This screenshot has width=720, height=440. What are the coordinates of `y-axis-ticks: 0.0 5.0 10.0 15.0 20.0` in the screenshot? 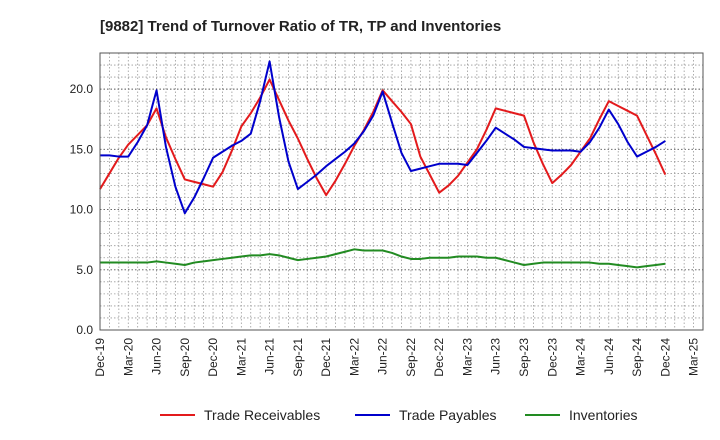 It's located at (82, 209).